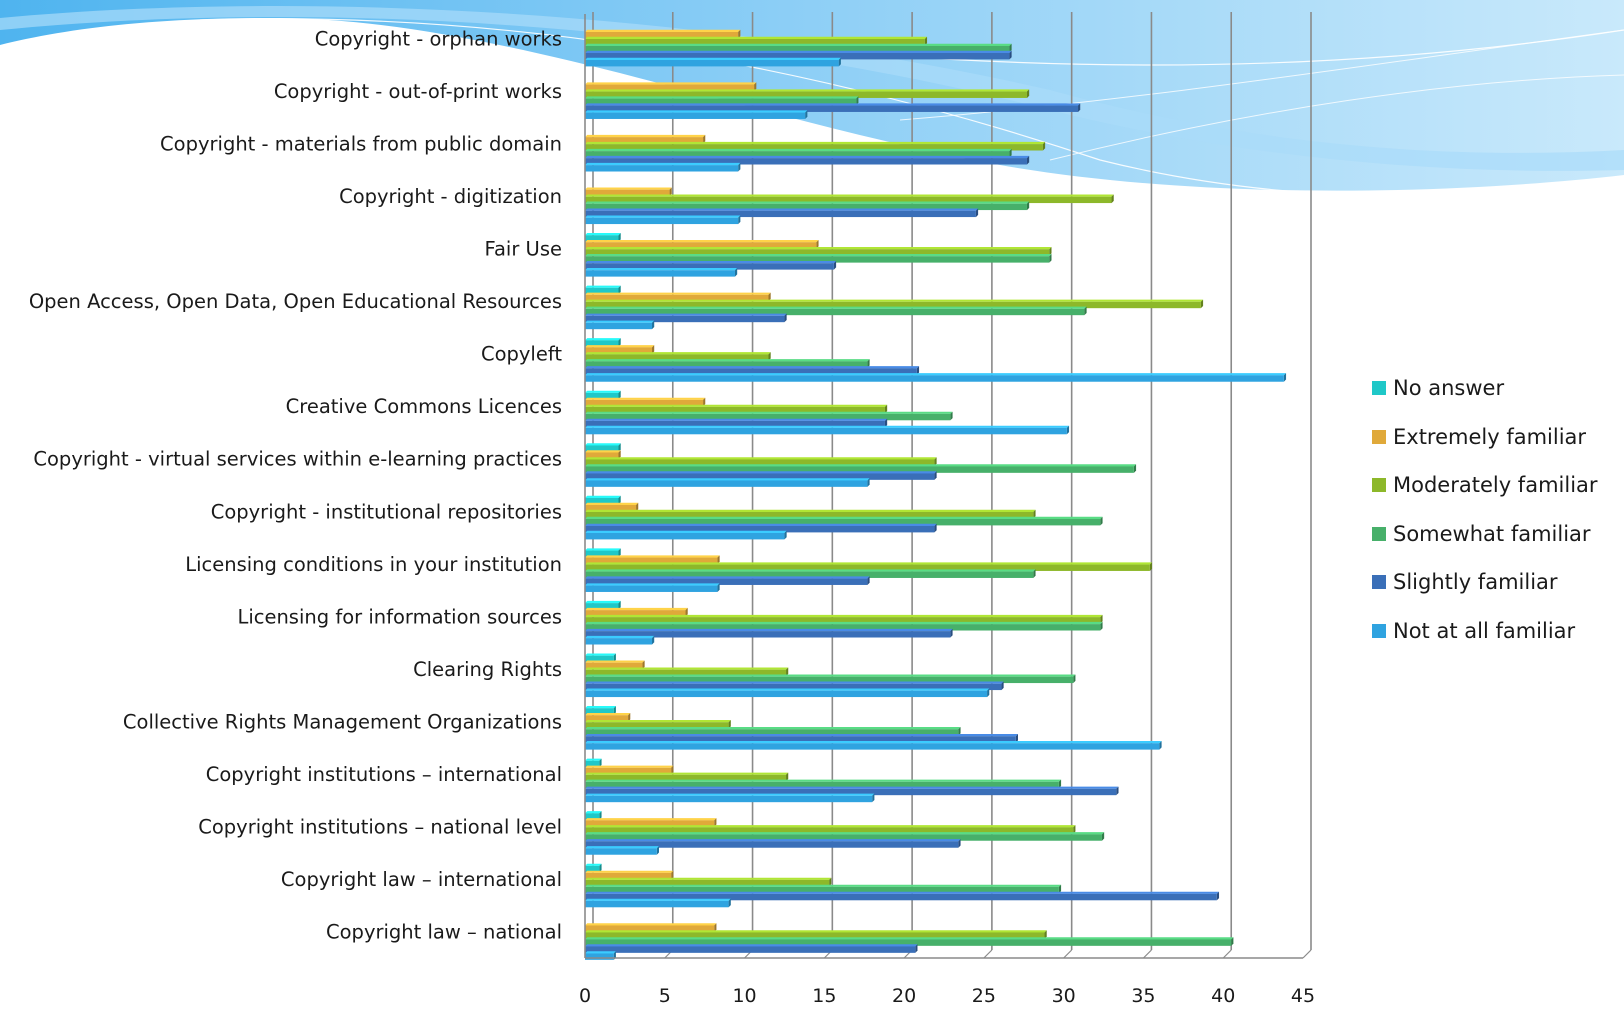 The image size is (1624, 1014). I want to click on category-label: Creative Commons Licences, so click(424, 406).